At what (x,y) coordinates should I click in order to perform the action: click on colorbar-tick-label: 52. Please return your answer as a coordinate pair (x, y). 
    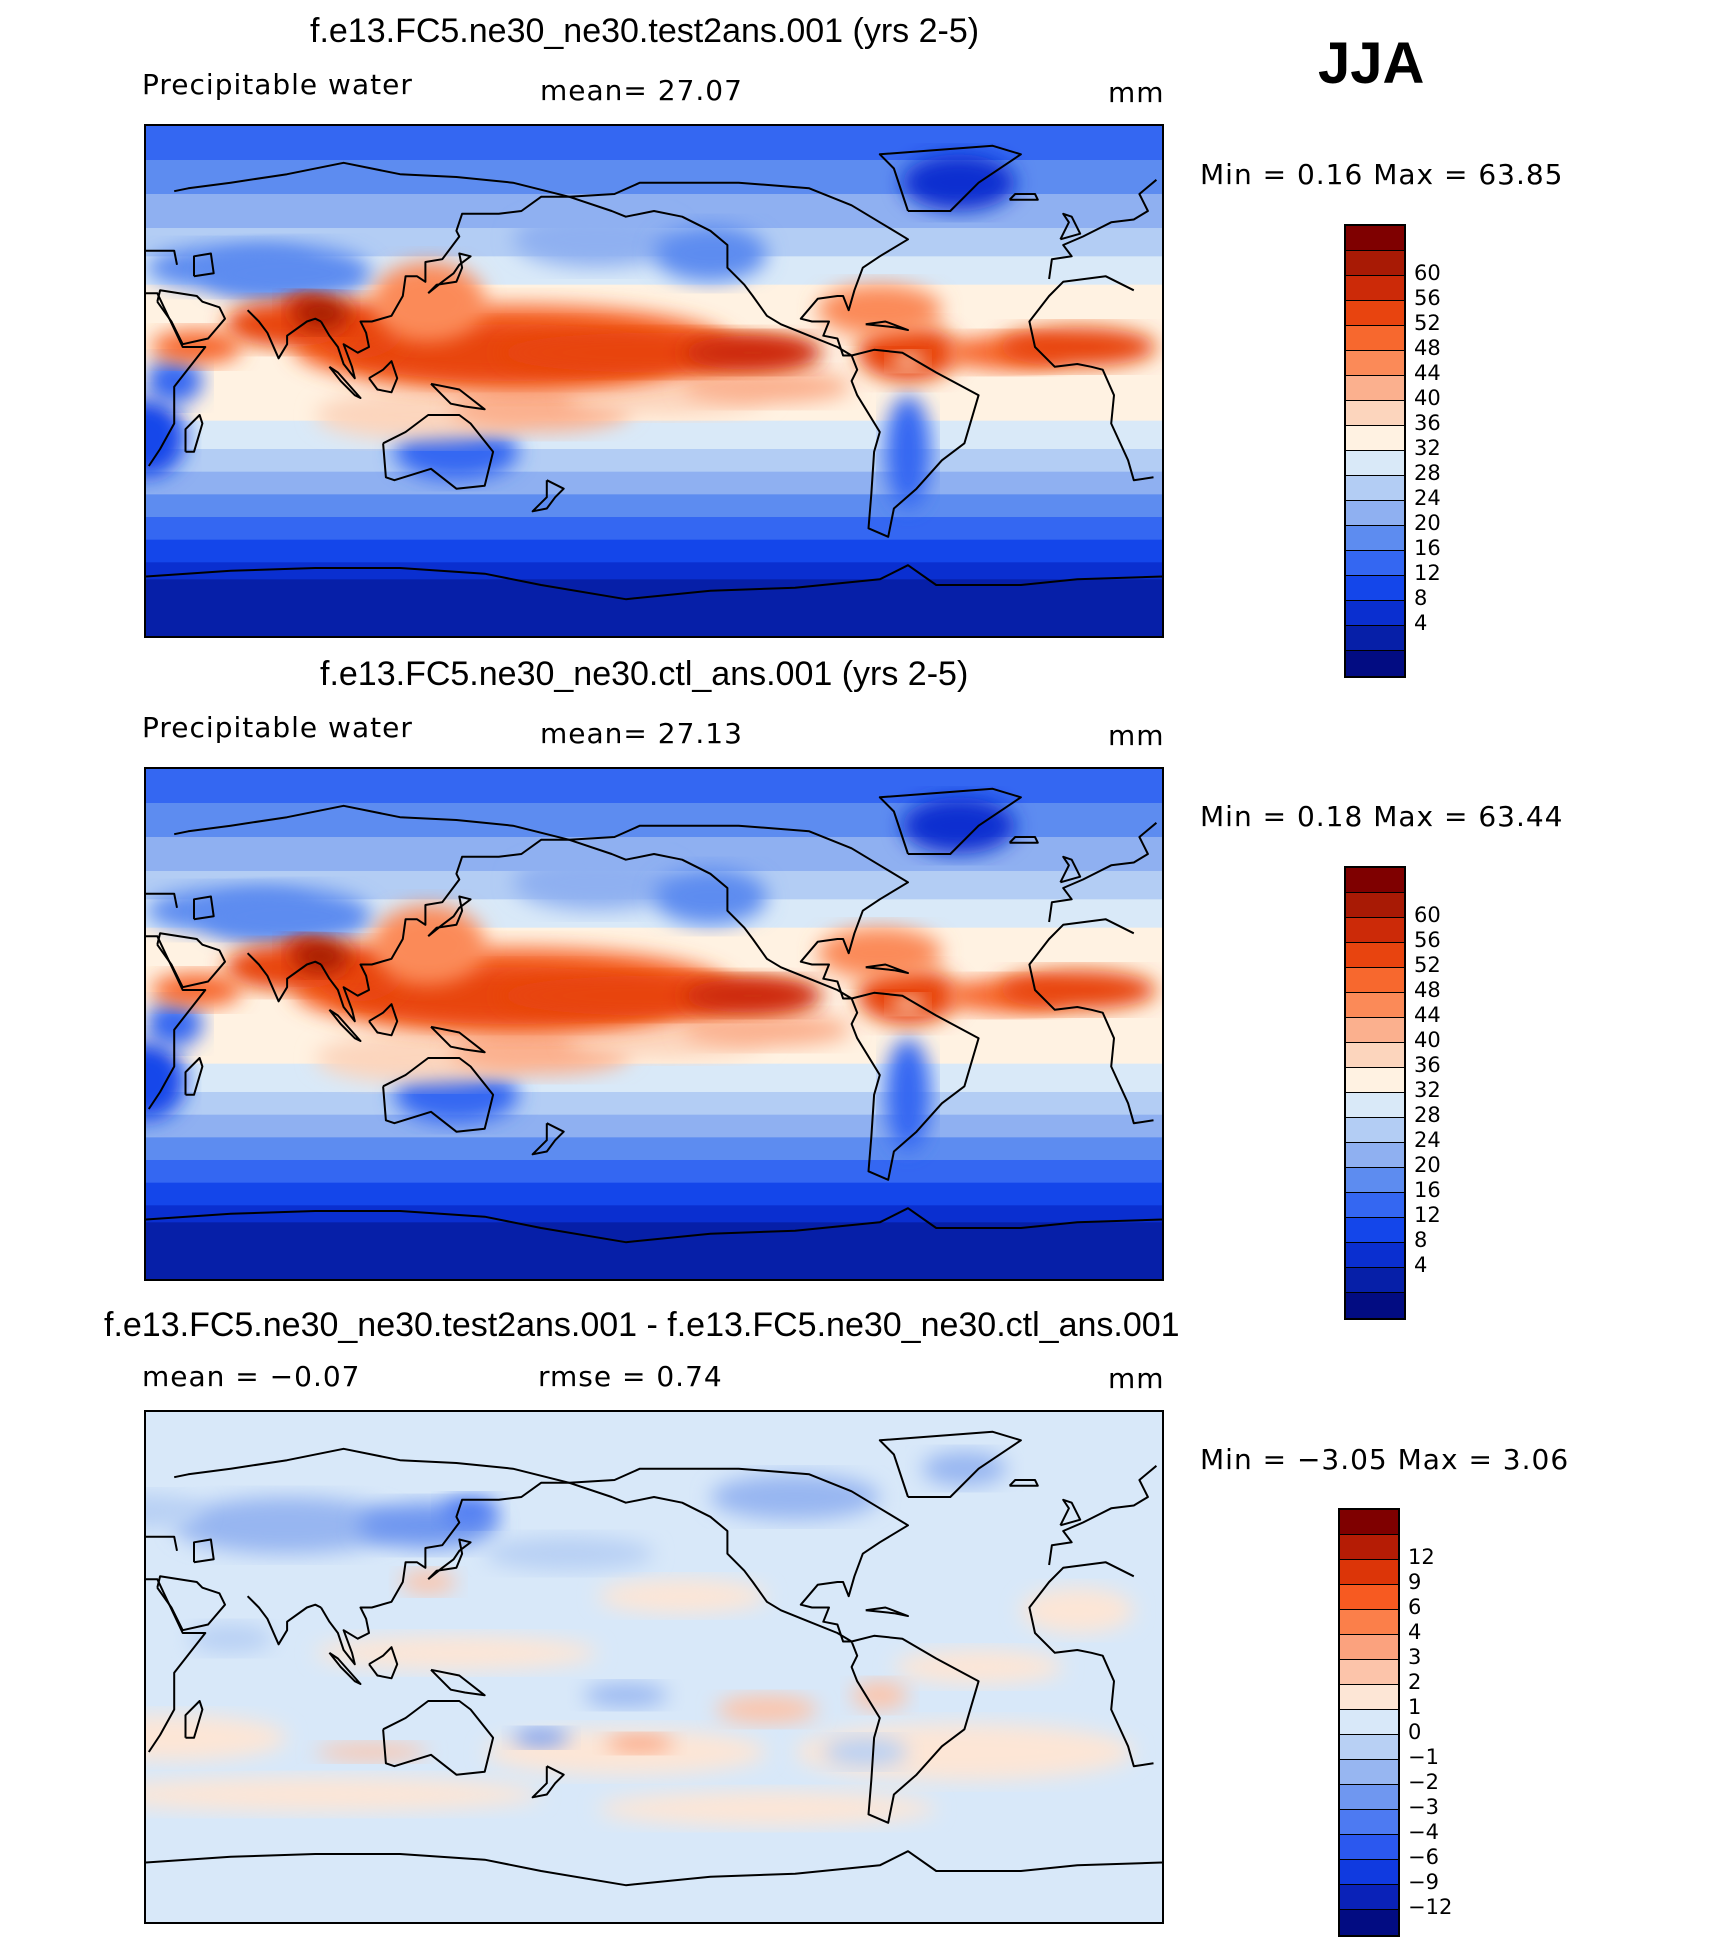
    Looking at the image, I should click on (1427, 965).